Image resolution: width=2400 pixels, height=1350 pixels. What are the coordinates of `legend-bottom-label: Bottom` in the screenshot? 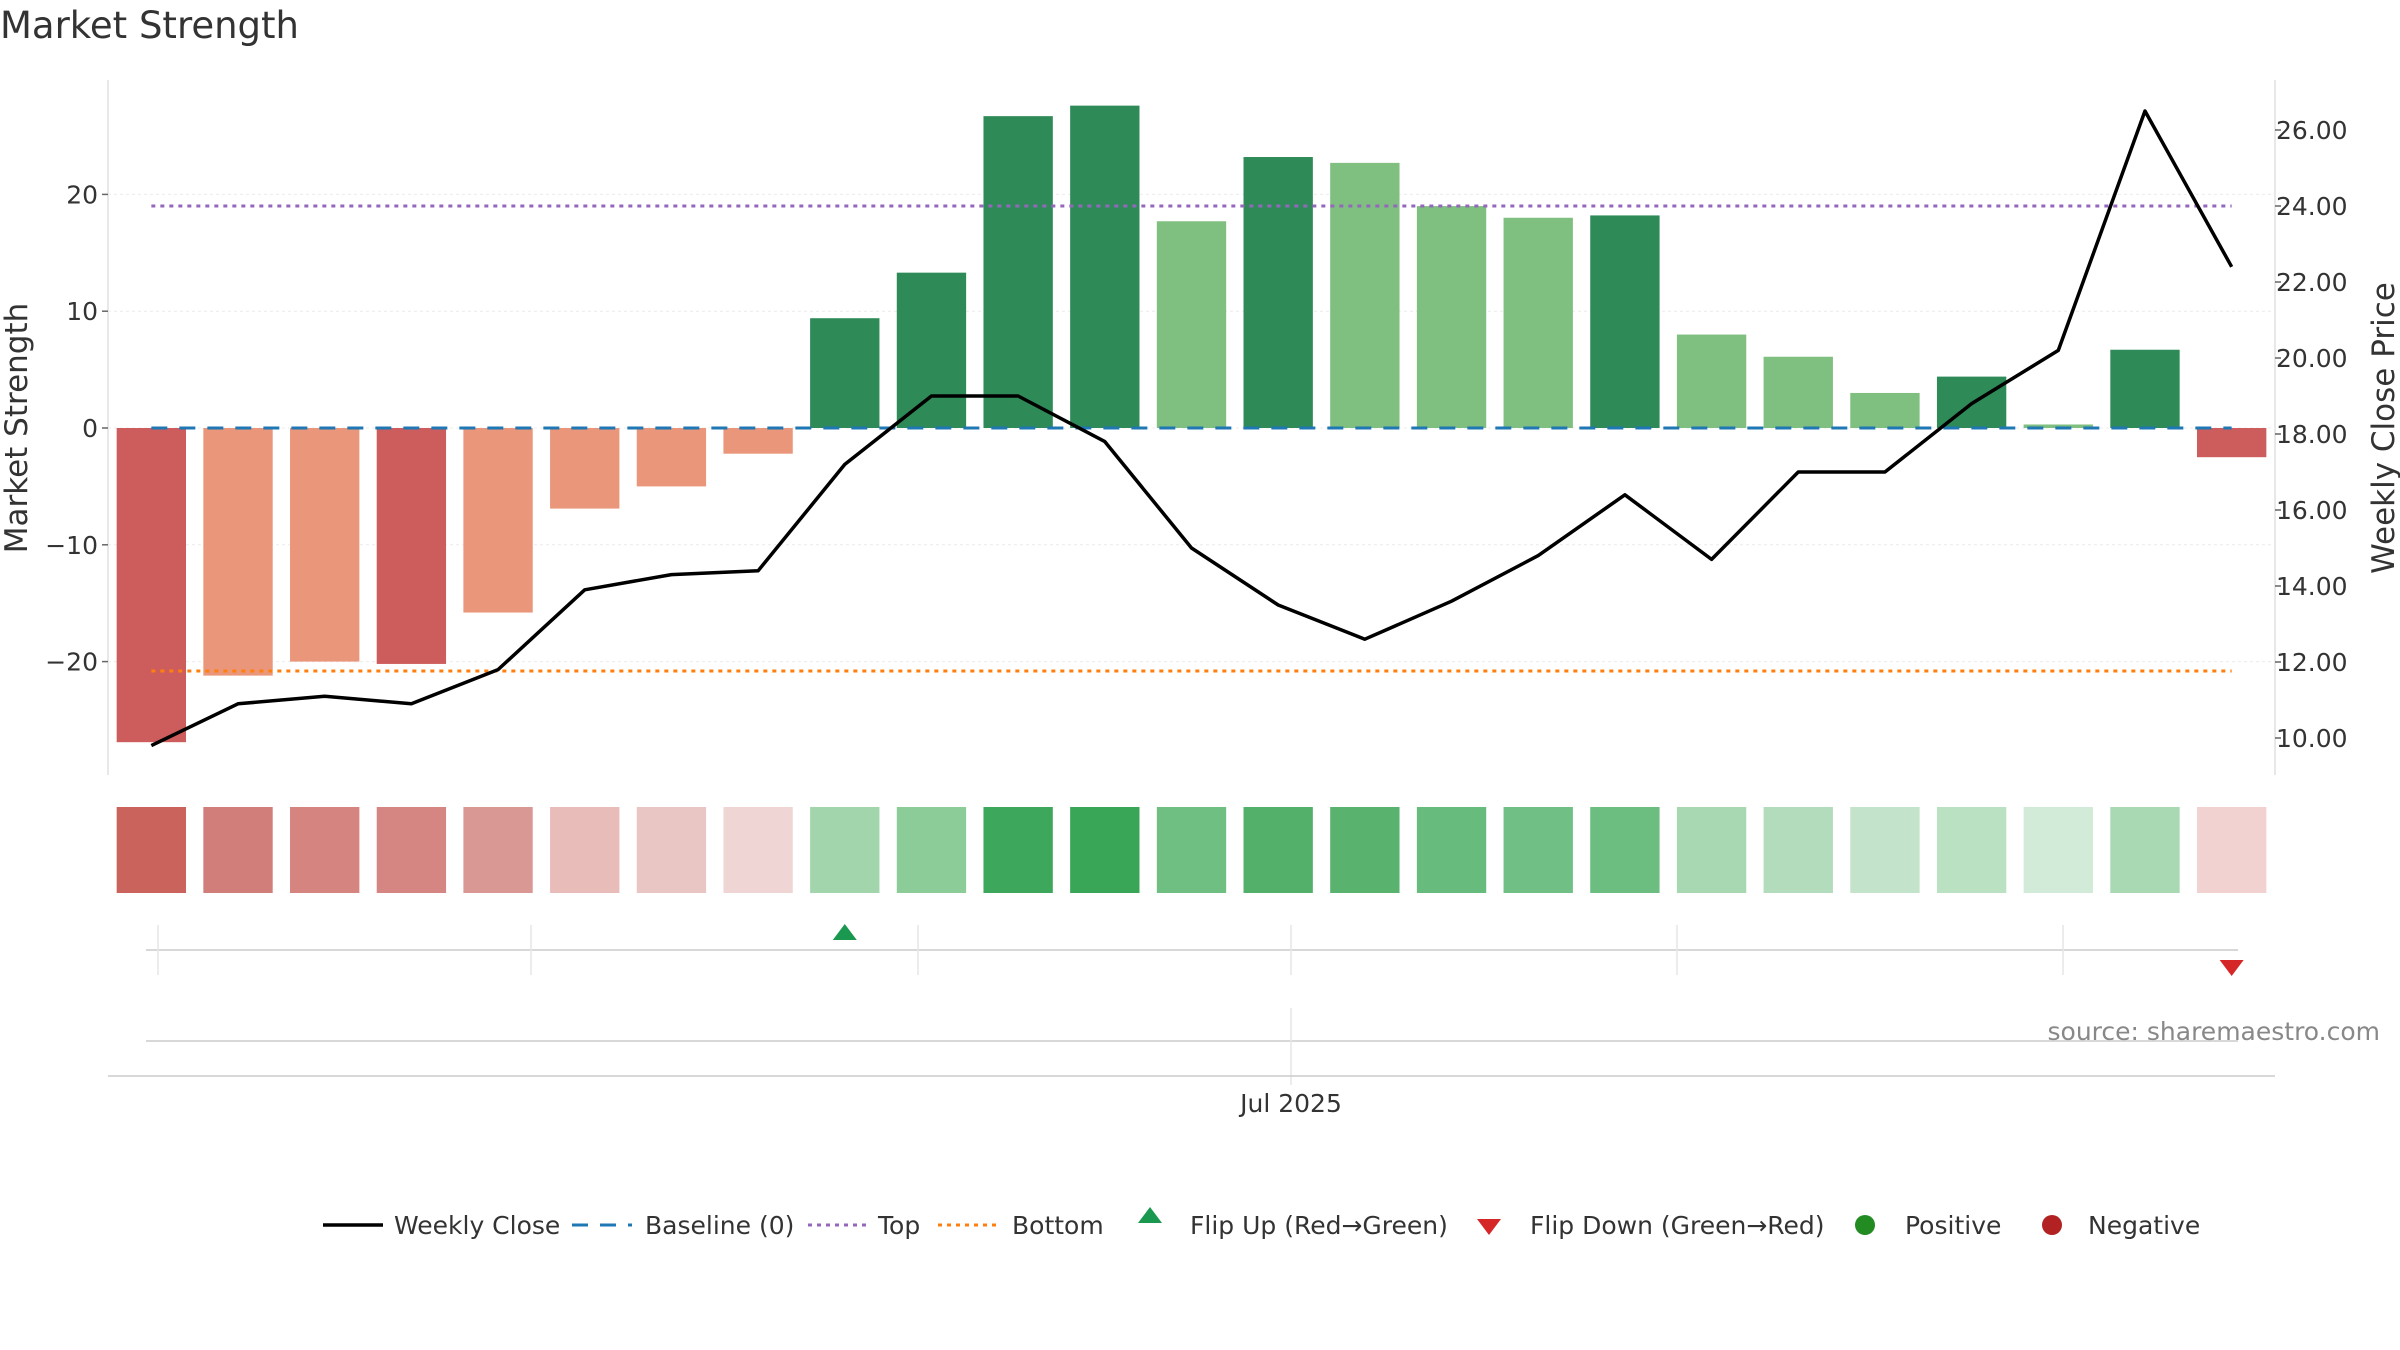 It's located at (1058, 1225).